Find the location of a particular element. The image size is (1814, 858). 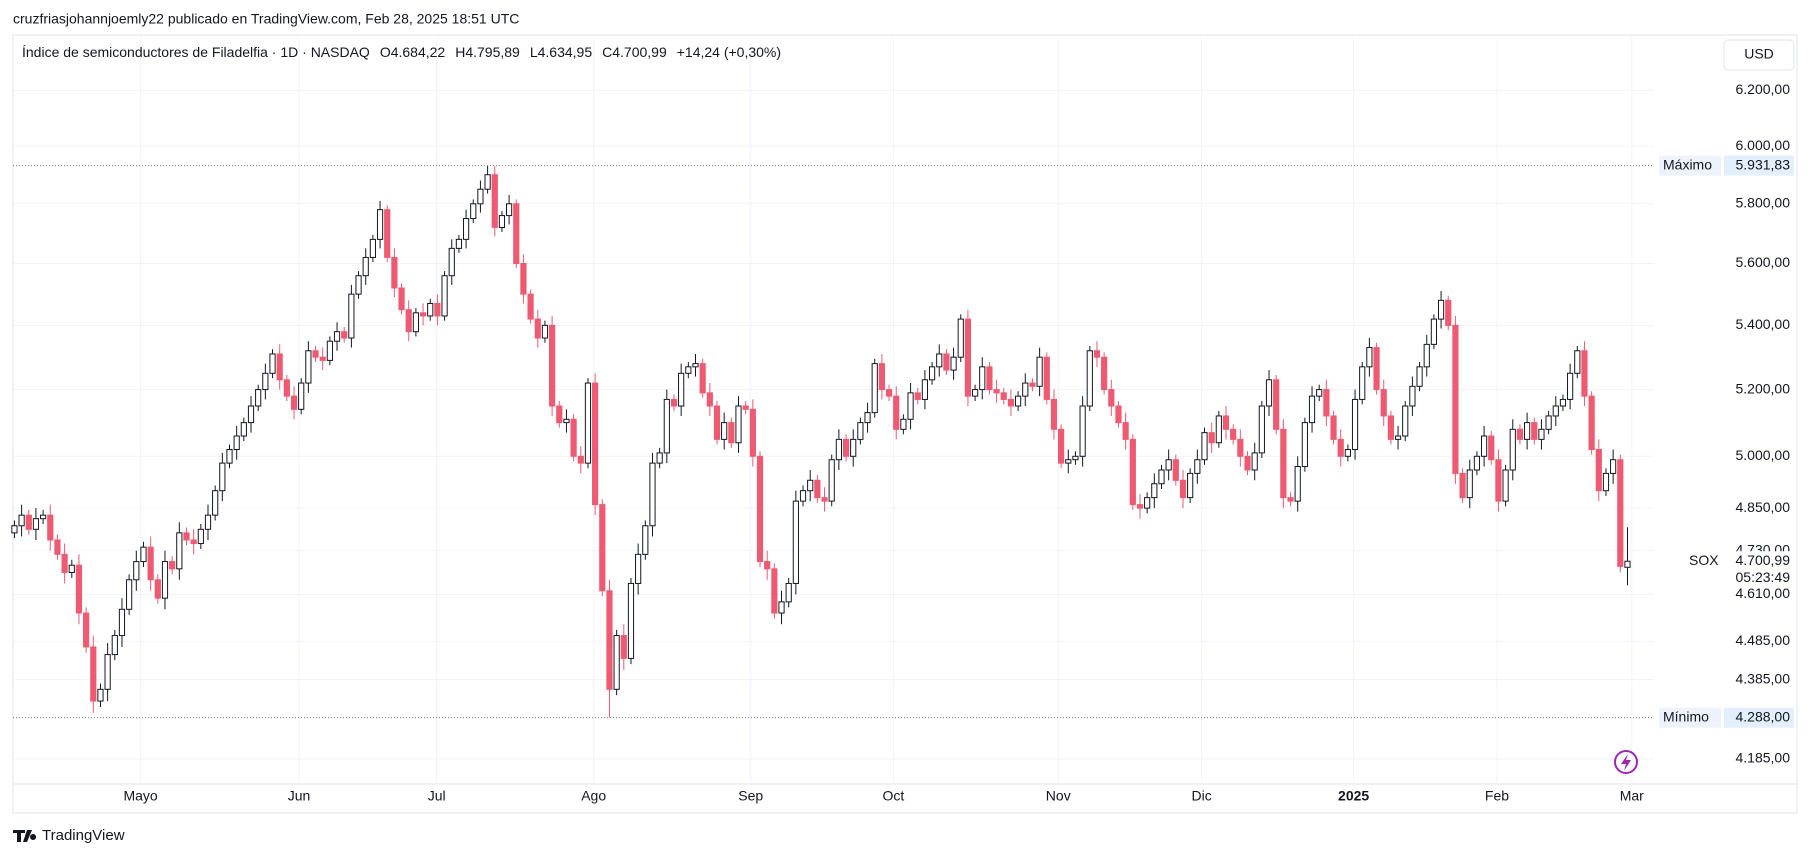

y-tick-label: 5.800,00 is located at coordinates (1763, 203).